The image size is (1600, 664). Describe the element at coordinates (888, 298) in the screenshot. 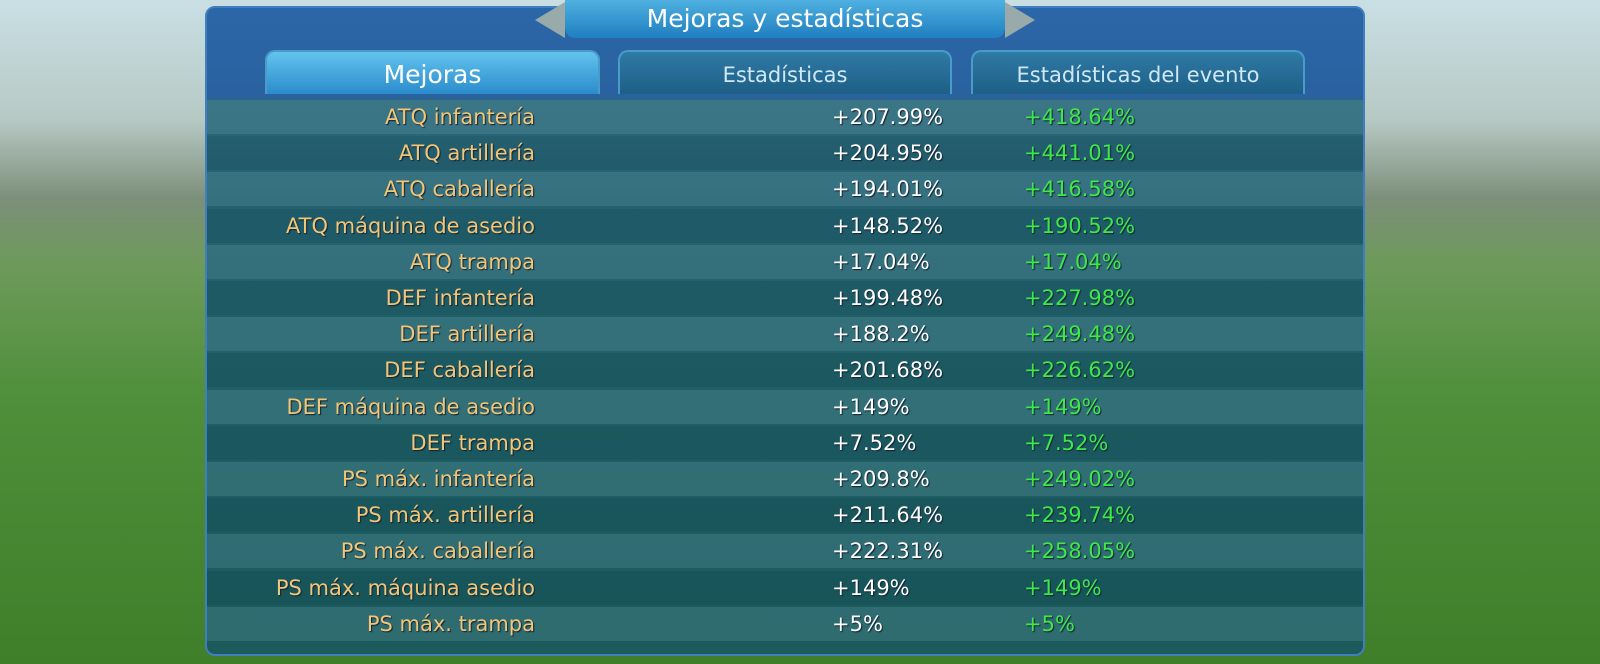

I see `stat-value: +199.48%` at that location.